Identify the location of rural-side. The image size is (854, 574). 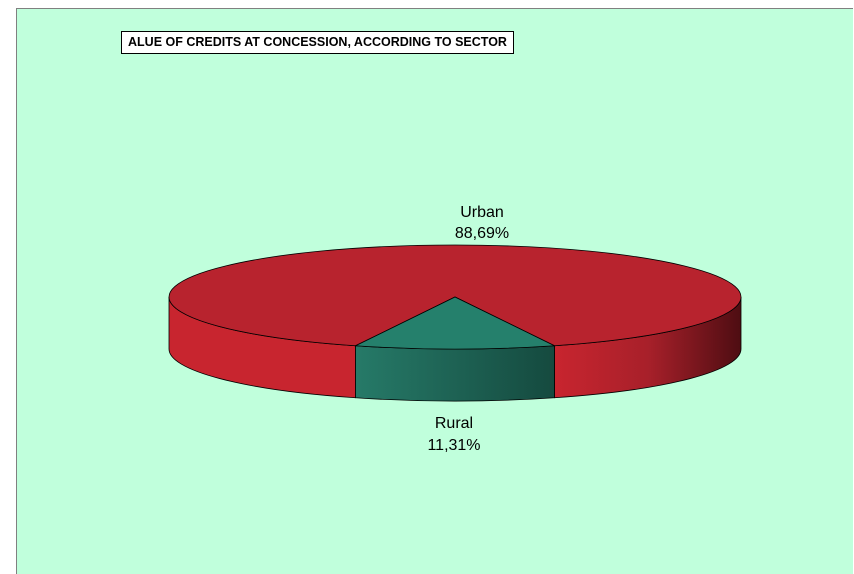
(455, 373).